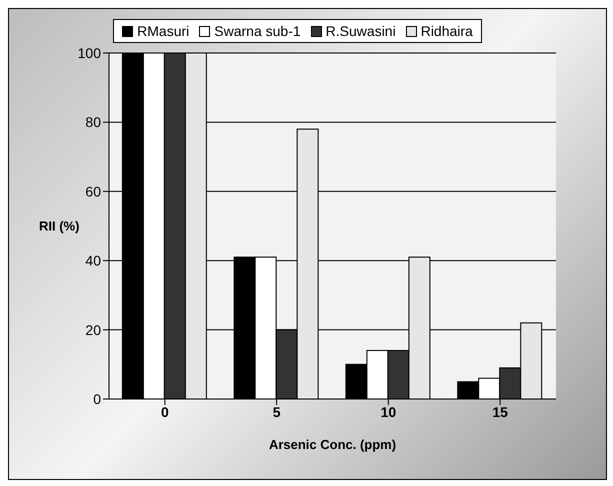 This screenshot has height=486, width=613. I want to click on y-axis-title: RII (%), so click(59, 226).